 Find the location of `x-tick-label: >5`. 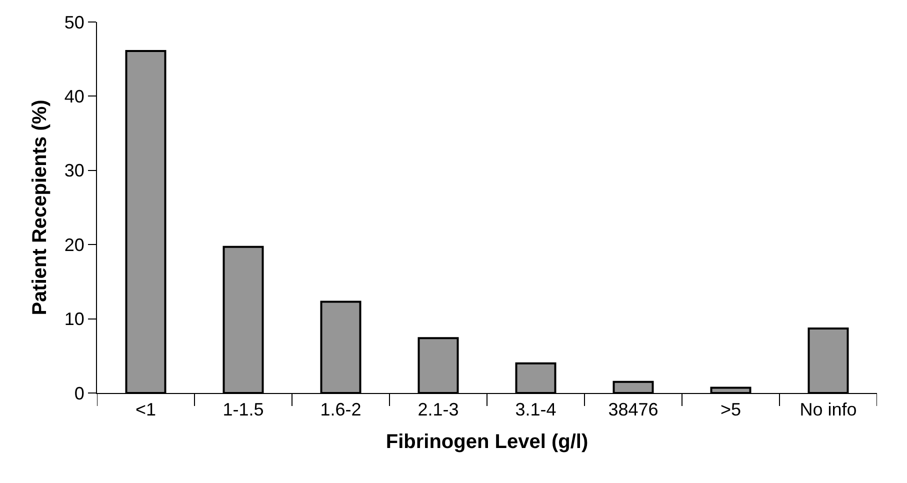

x-tick-label: >5 is located at coordinates (731, 410).